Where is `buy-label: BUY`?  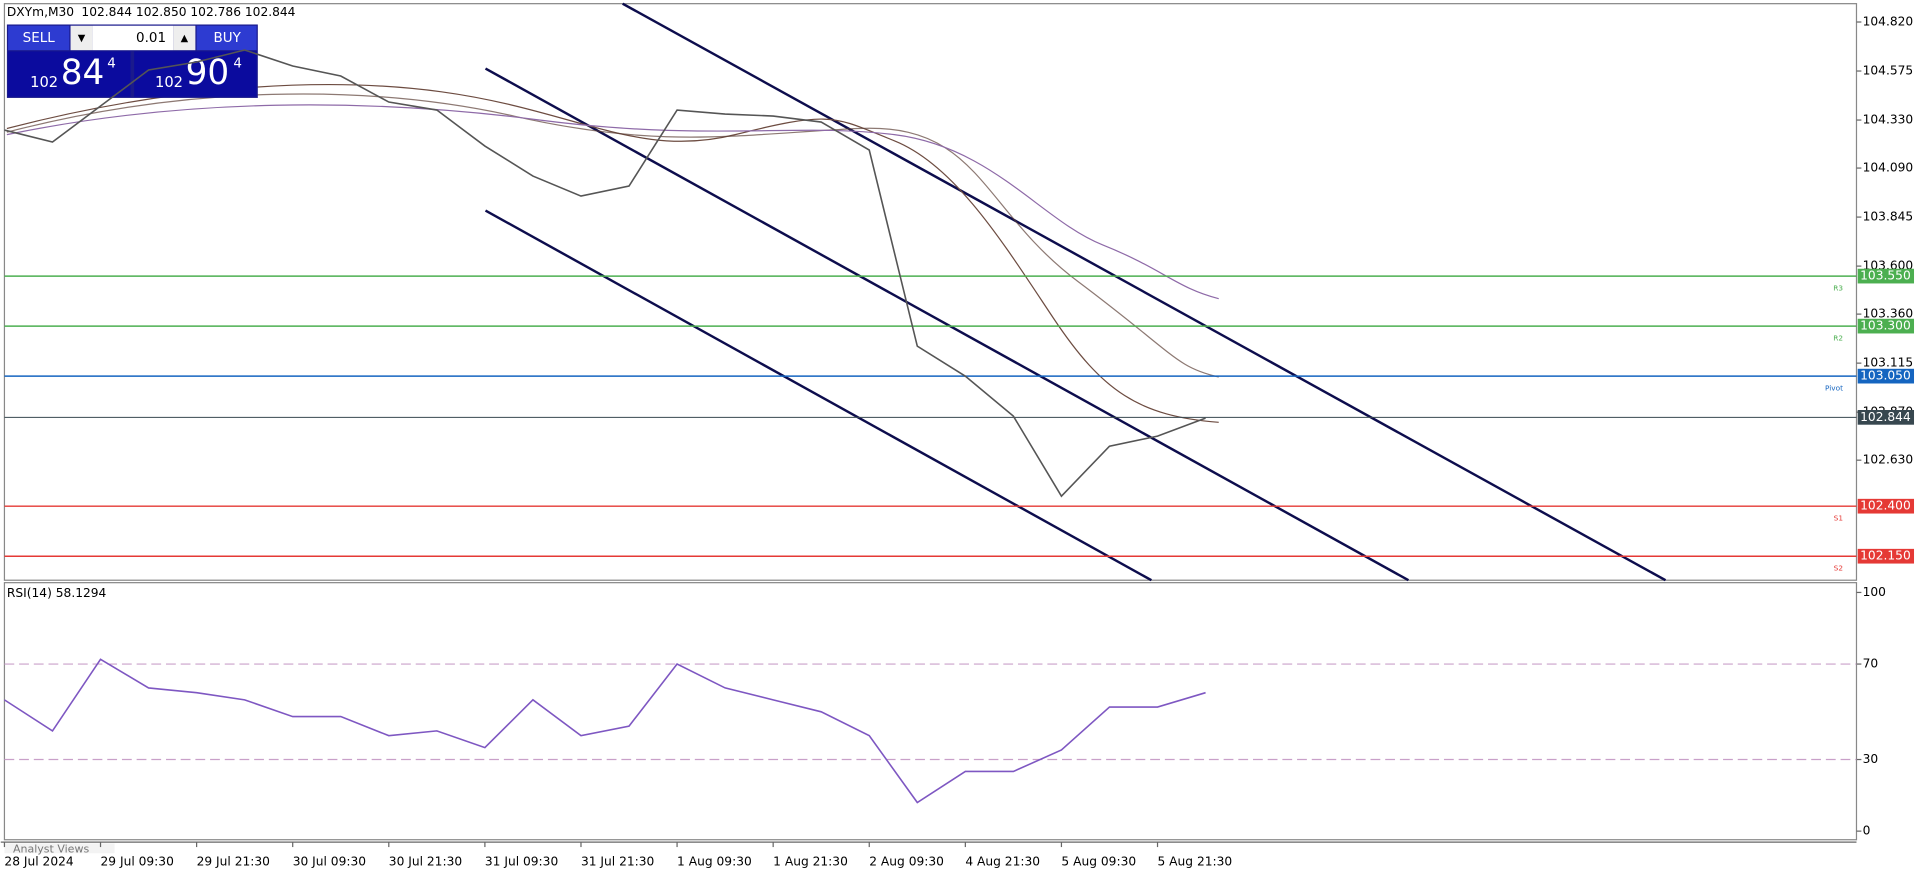 buy-label: BUY is located at coordinates (228, 38).